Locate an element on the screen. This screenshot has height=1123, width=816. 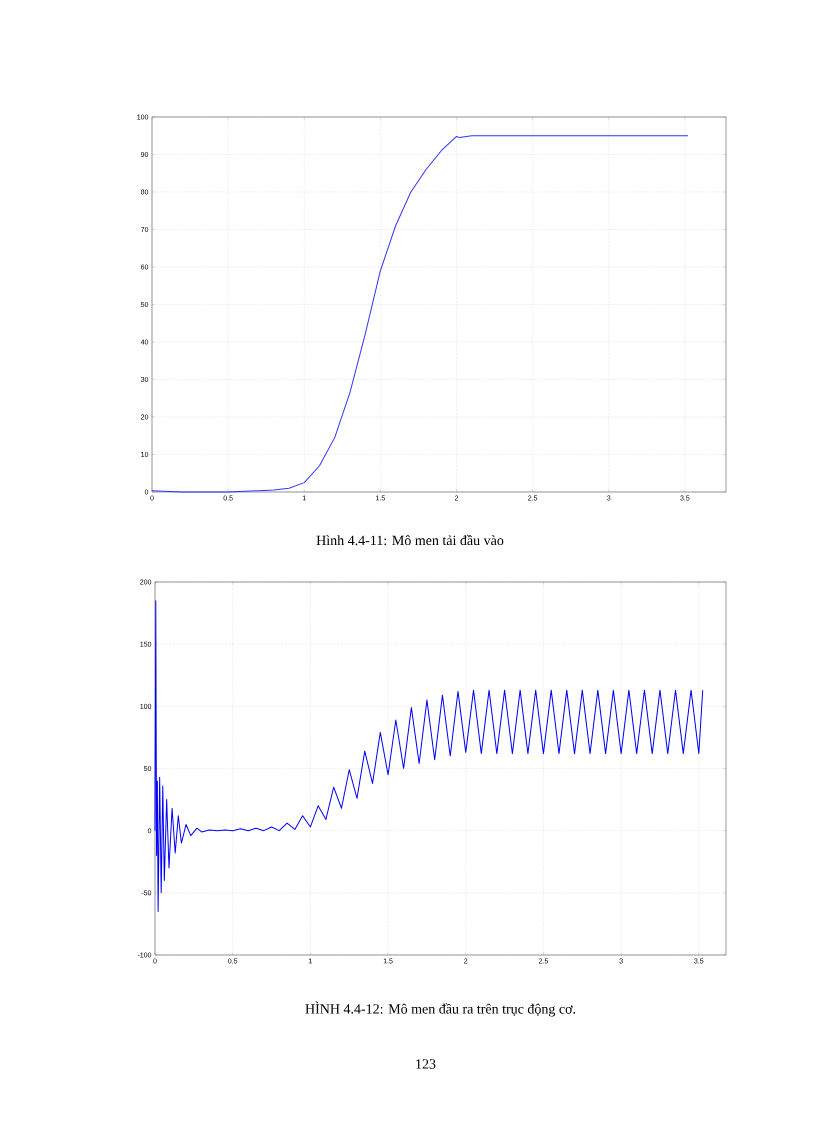
text: HÌNH 4.4-12: Mô men đầu ra trên trục động cơ. is located at coordinates (440, 1009).